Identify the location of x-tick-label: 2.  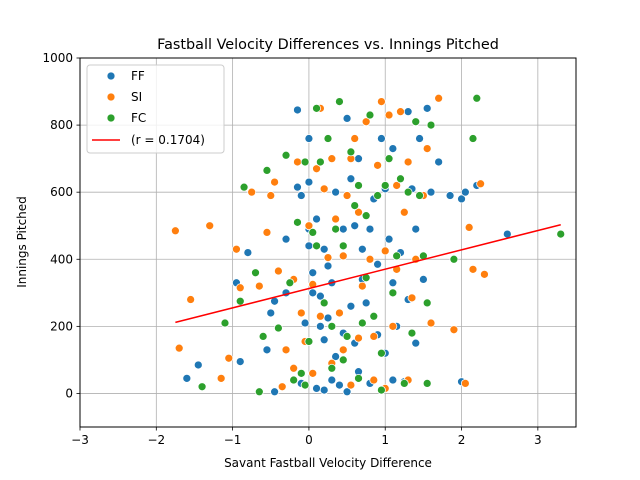
(462, 440).